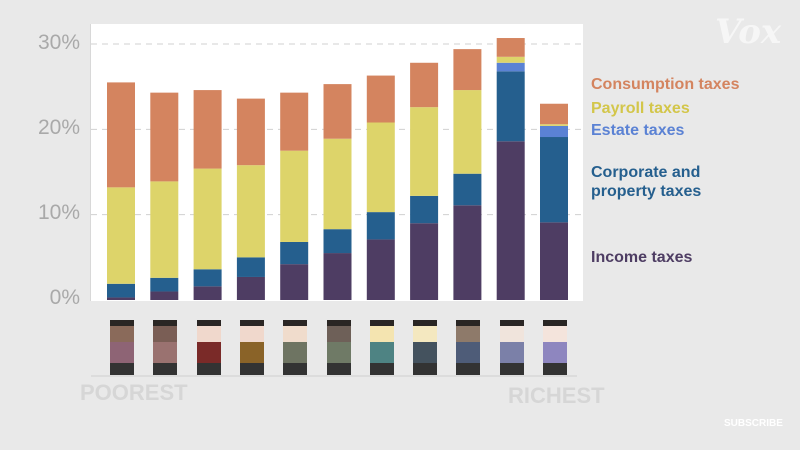 The image size is (800, 450). What do you see at coordinates (207, 129) in the screenshot?
I see `bar-3-consumption-taxes` at bounding box center [207, 129].